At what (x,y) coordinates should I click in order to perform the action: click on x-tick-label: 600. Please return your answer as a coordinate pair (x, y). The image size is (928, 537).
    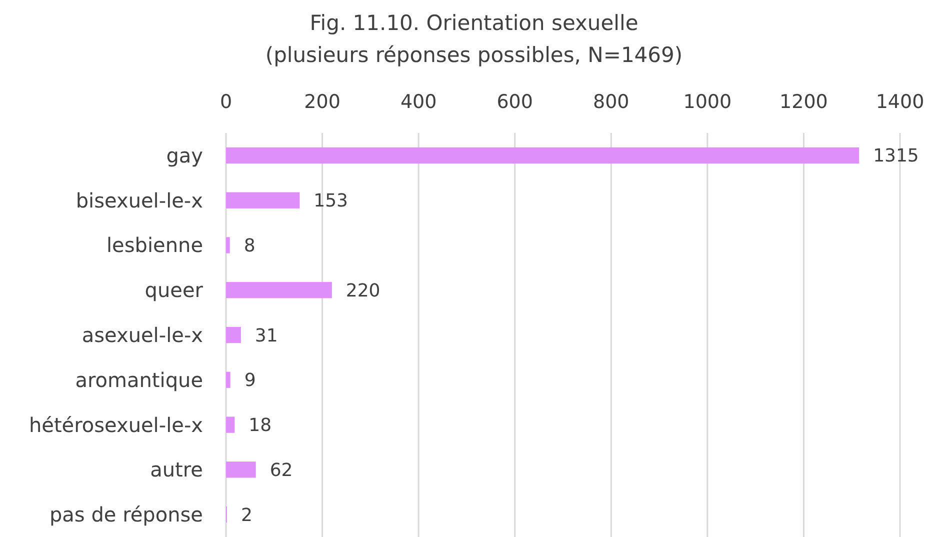
    Looking at the image, I should click on (514, 102).